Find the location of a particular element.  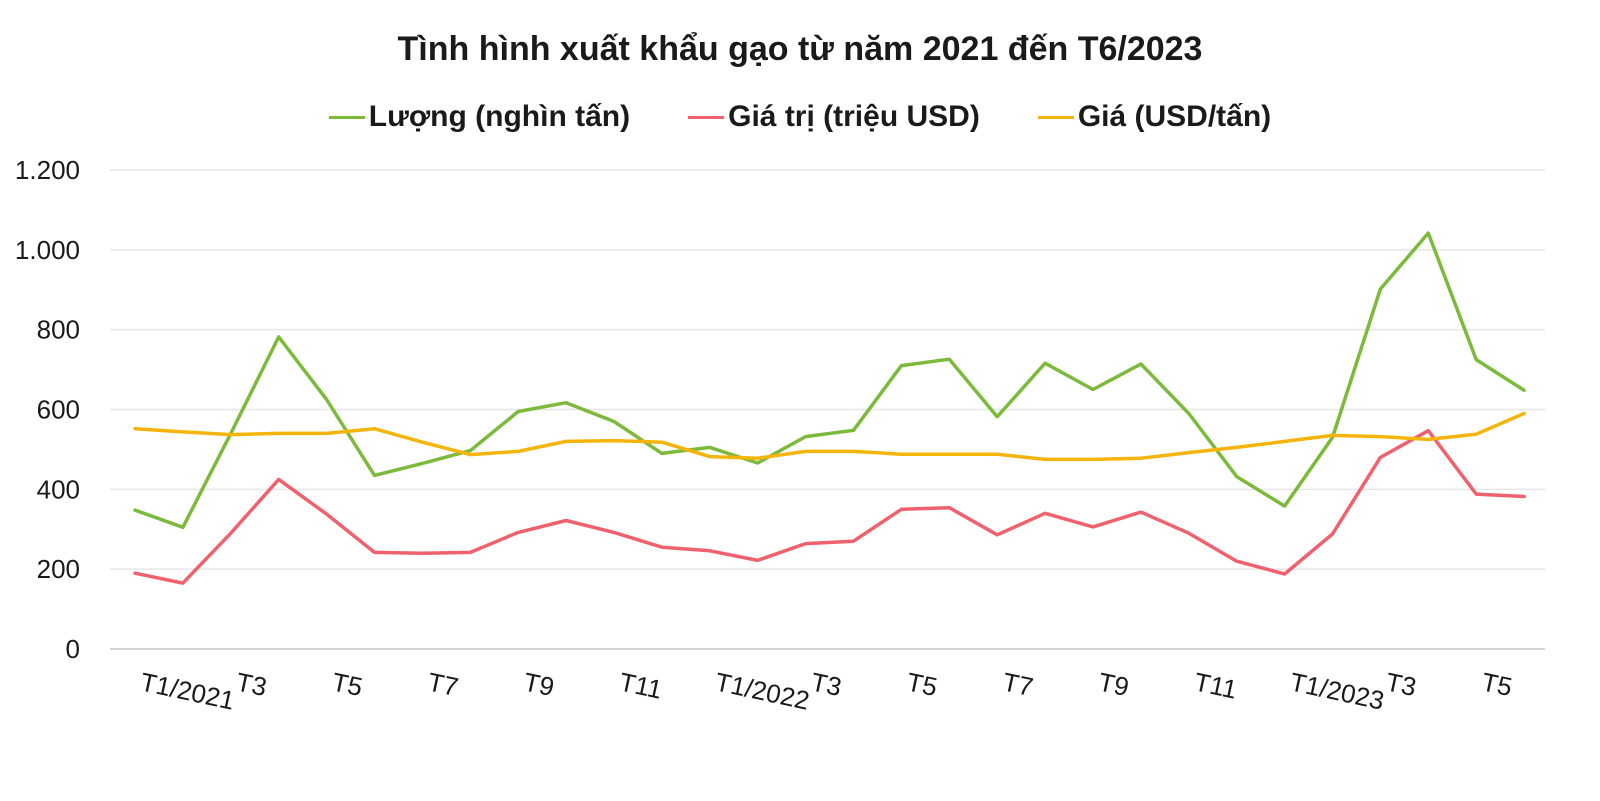

legend-item-luong: Lượng (nghìn tấn) is located at coordinates (479, 117).